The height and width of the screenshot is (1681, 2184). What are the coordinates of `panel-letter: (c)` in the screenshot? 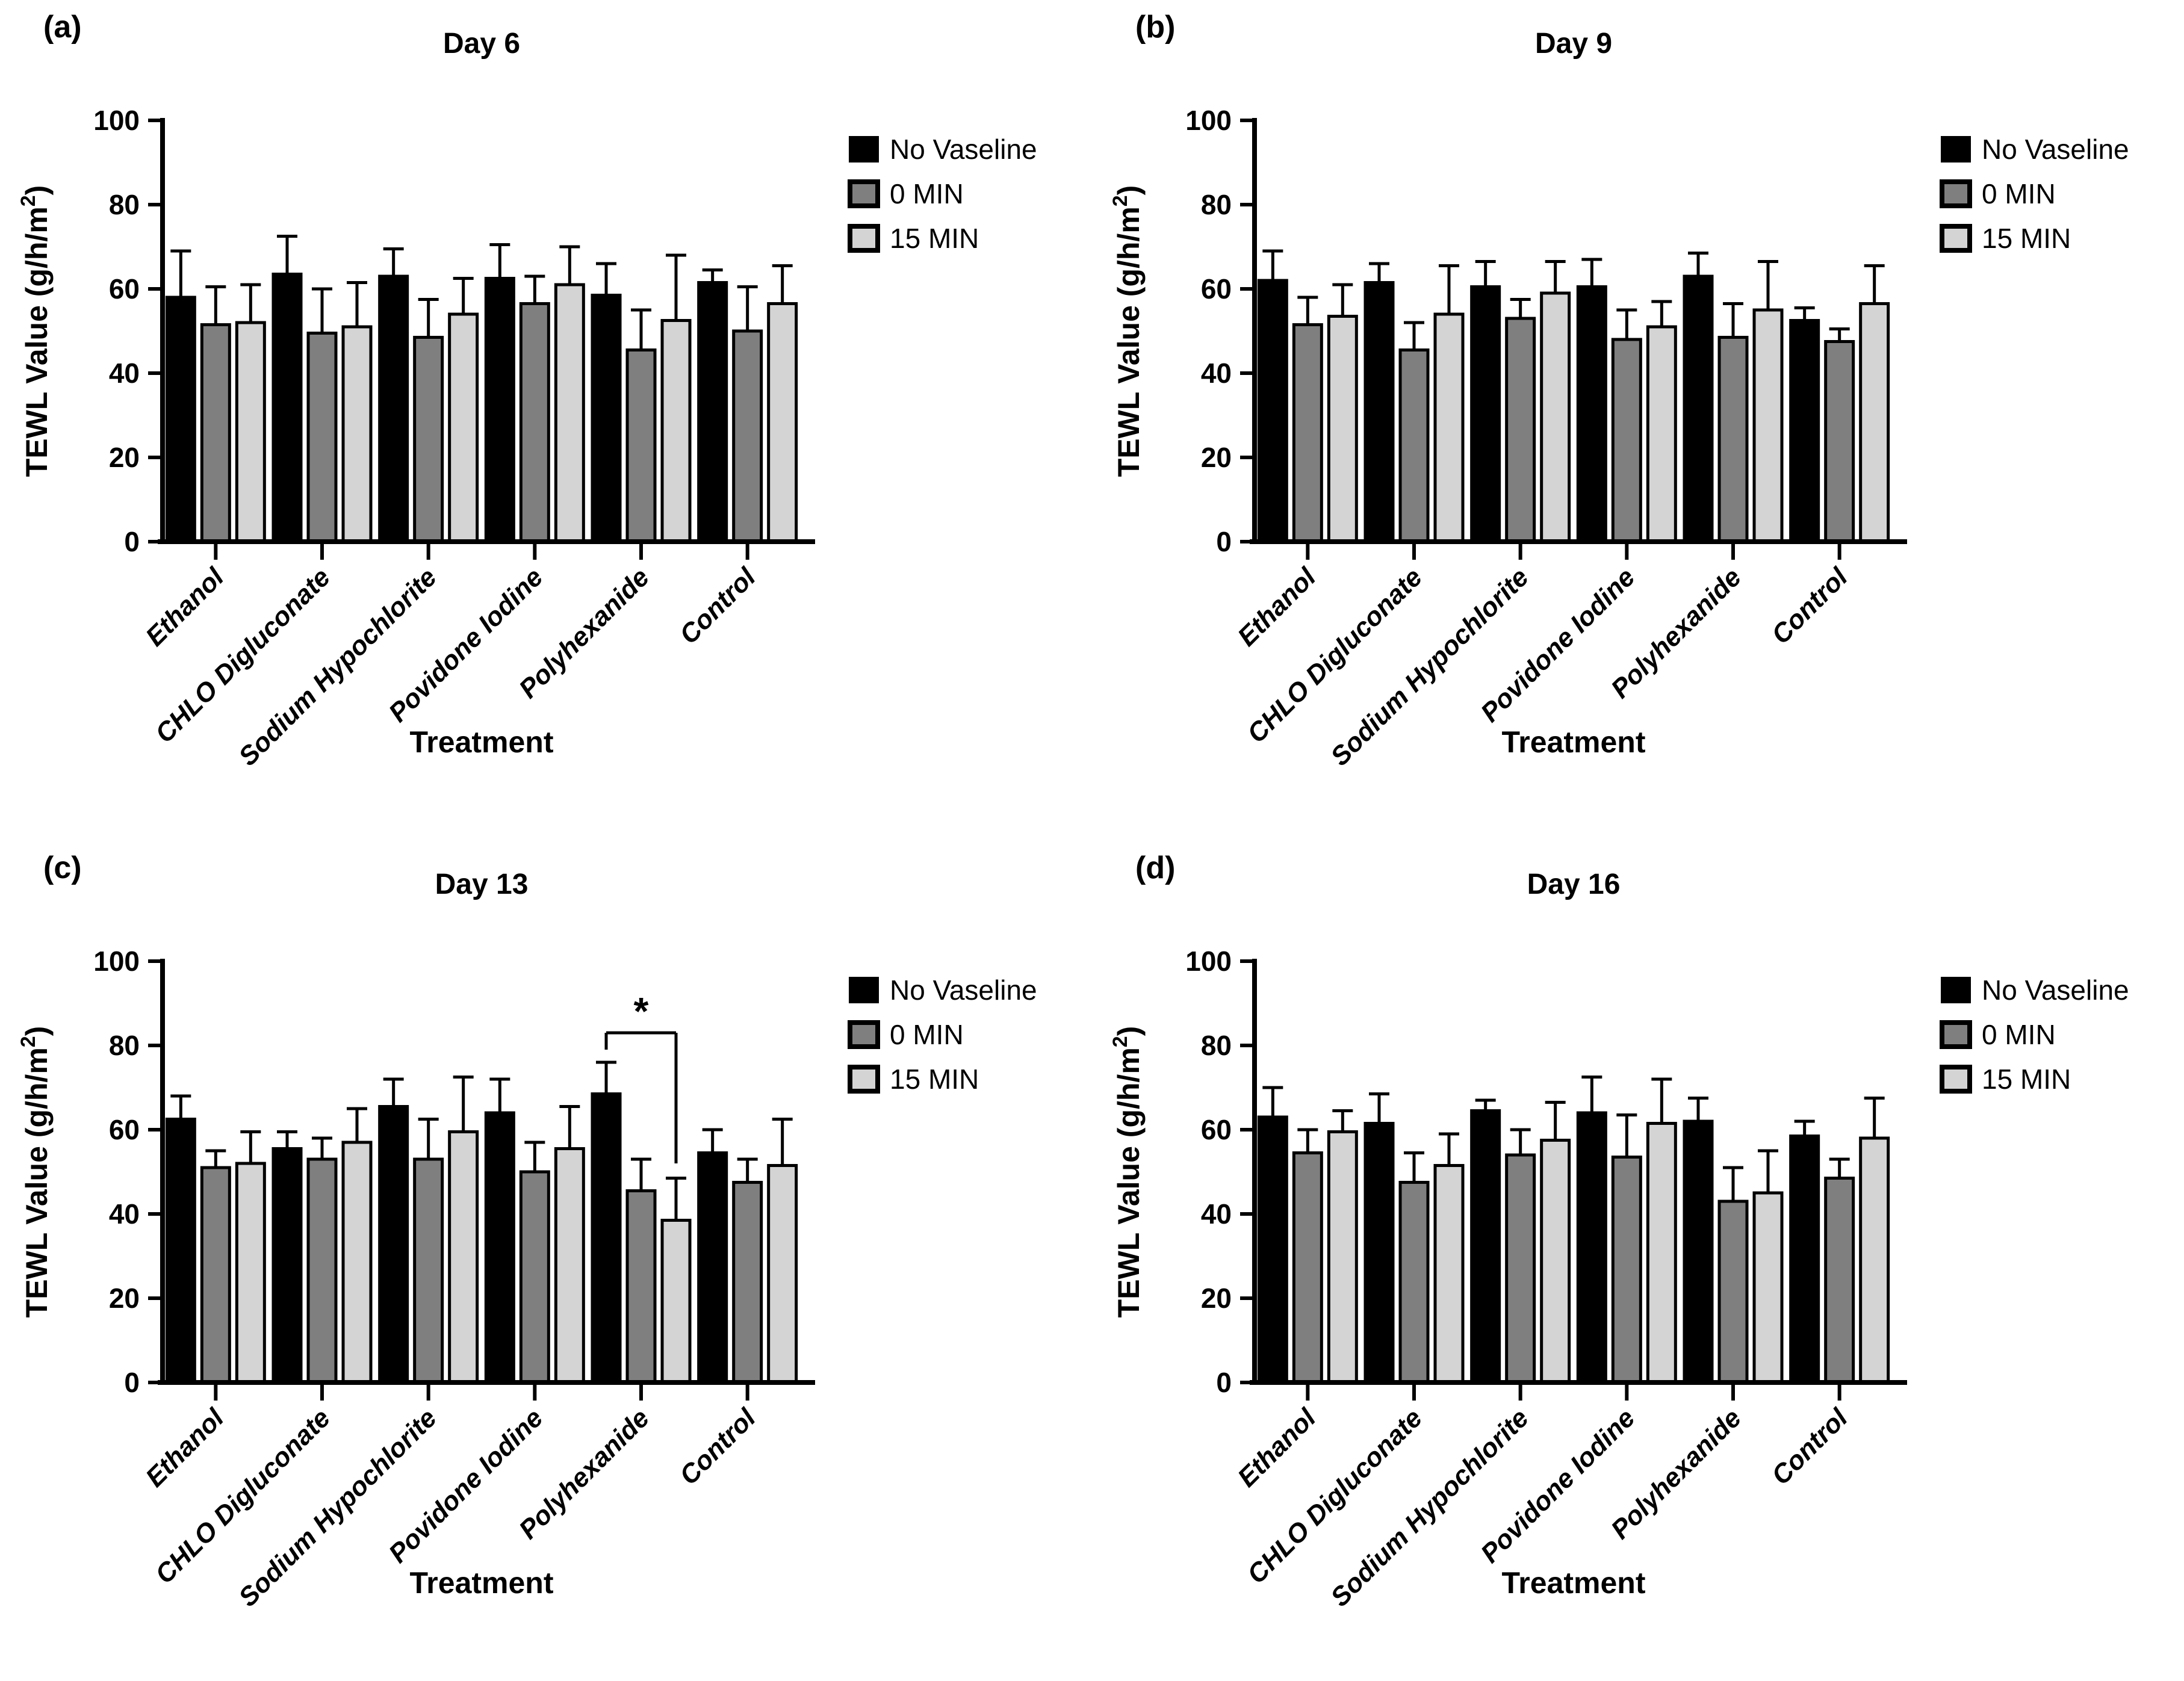 It's located at (62, 867).